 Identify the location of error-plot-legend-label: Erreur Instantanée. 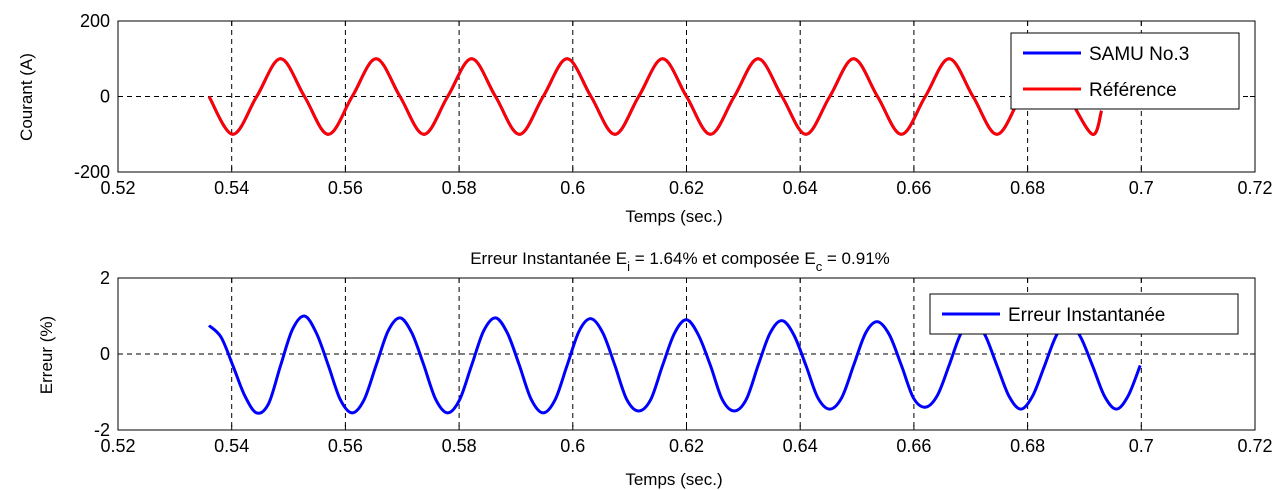
(1086, 315).